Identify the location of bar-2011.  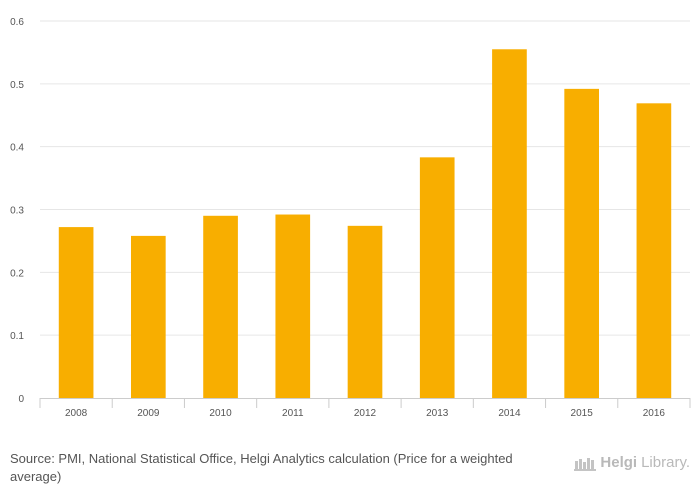
(293, 306).